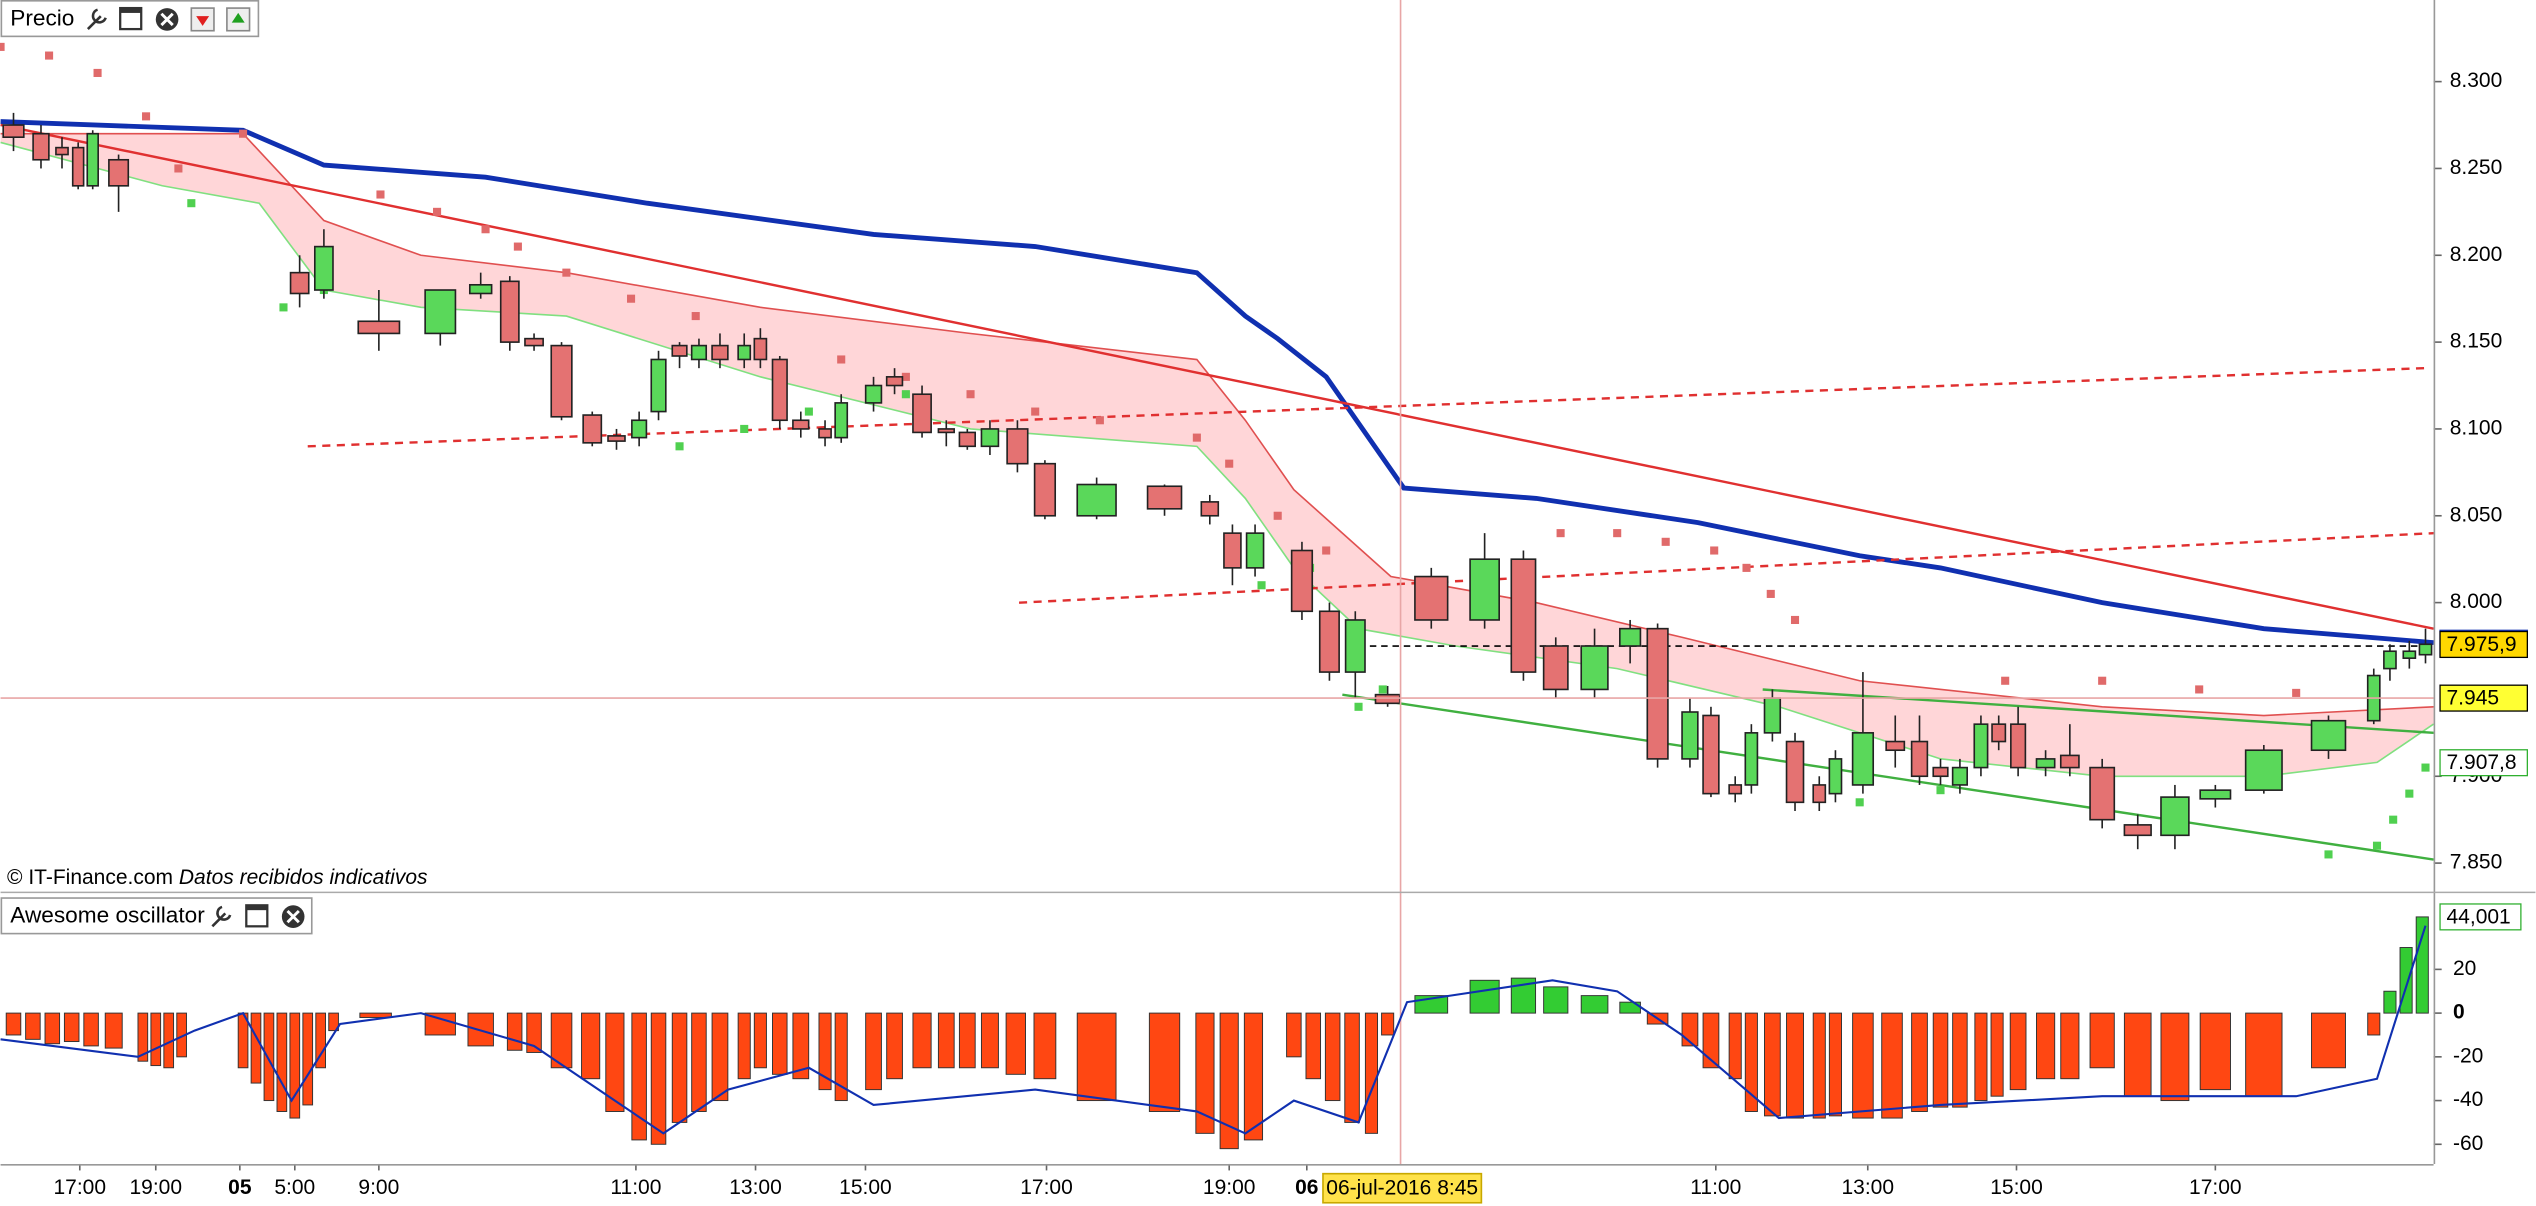 Image resolution: width=2536 pixels, height=1206 pixels. What do you see at coordinates (2476, 341) in the screenshot?
I see `y-tick-label: 8.150` at bounding box center [2476, 341].